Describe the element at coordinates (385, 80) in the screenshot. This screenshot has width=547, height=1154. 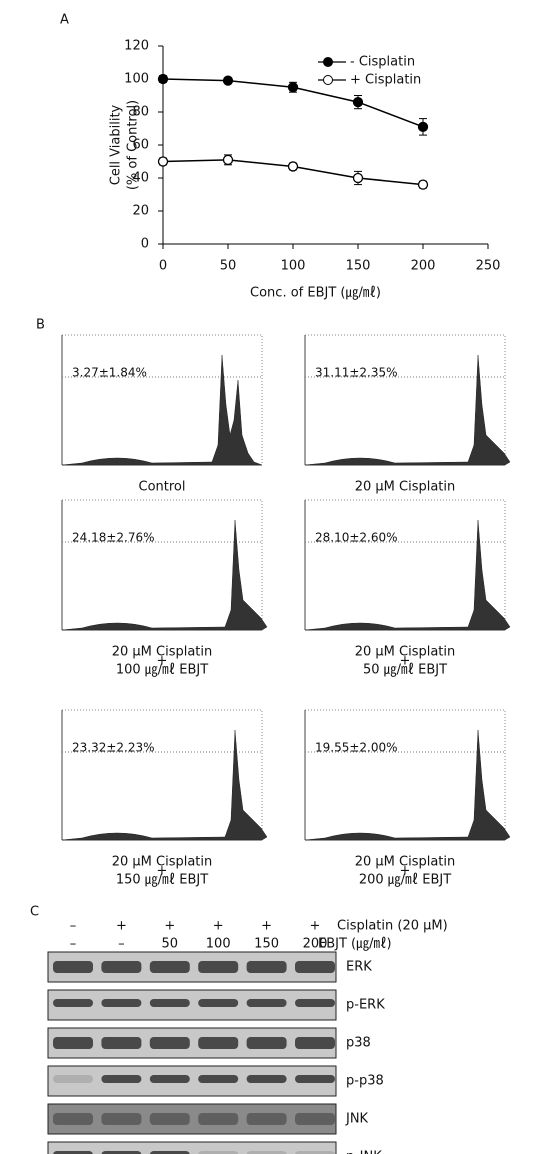
I see `legend-label: + Cisplatin` at that location.